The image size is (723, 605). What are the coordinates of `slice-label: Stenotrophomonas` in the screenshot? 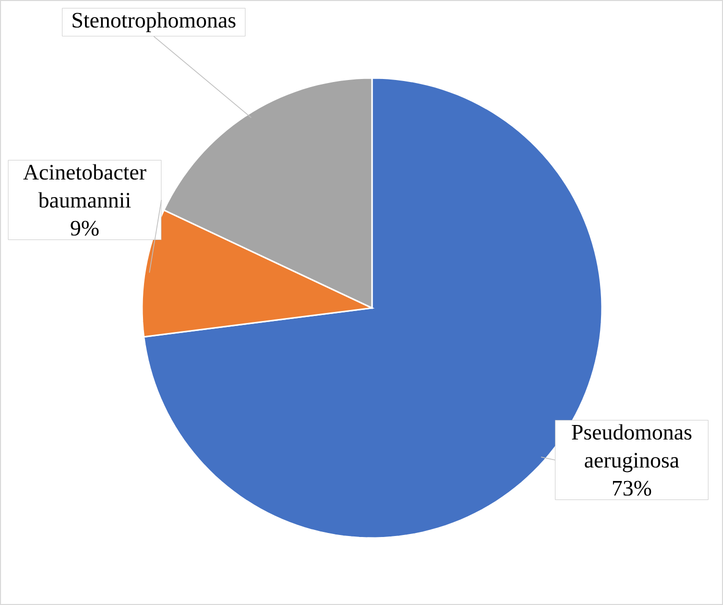 It's located at (154, 22).